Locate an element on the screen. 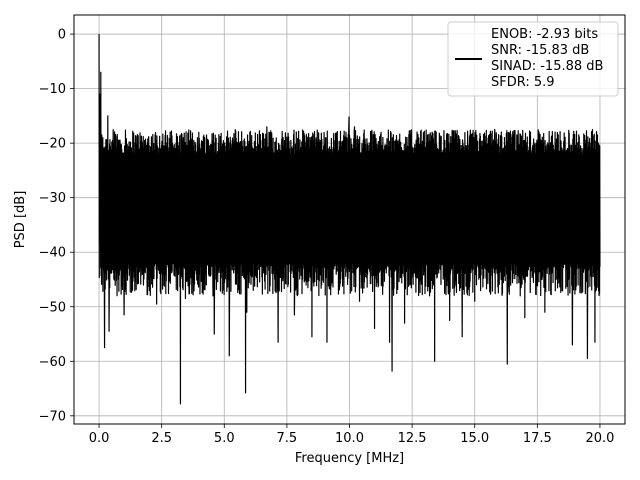 The height and width of the screenshot is (480, 640). x-tick-label: 10.0 is located at coordinates (349, 438).